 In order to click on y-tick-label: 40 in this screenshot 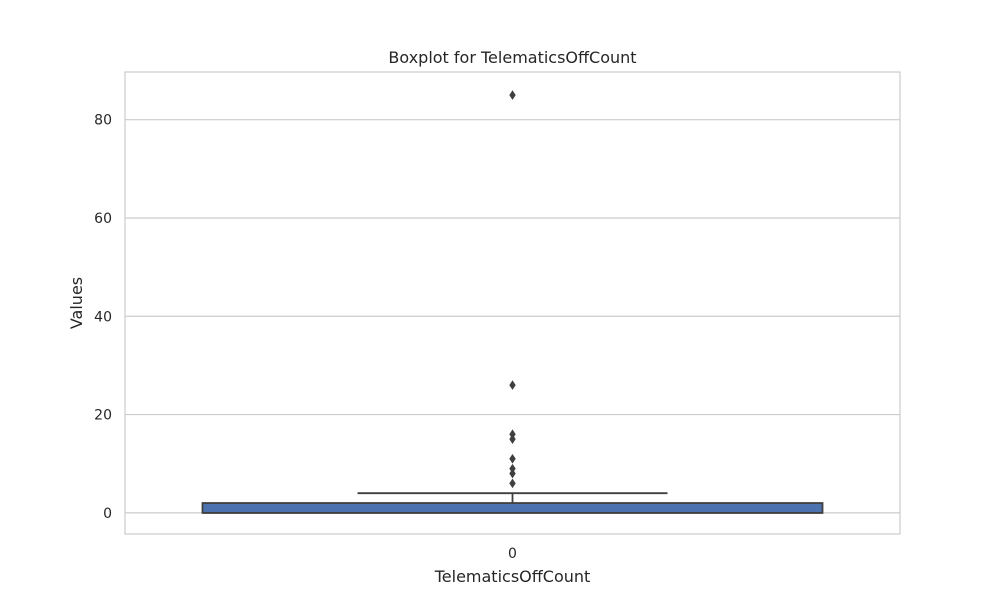, I will do `click(103, 317)`.